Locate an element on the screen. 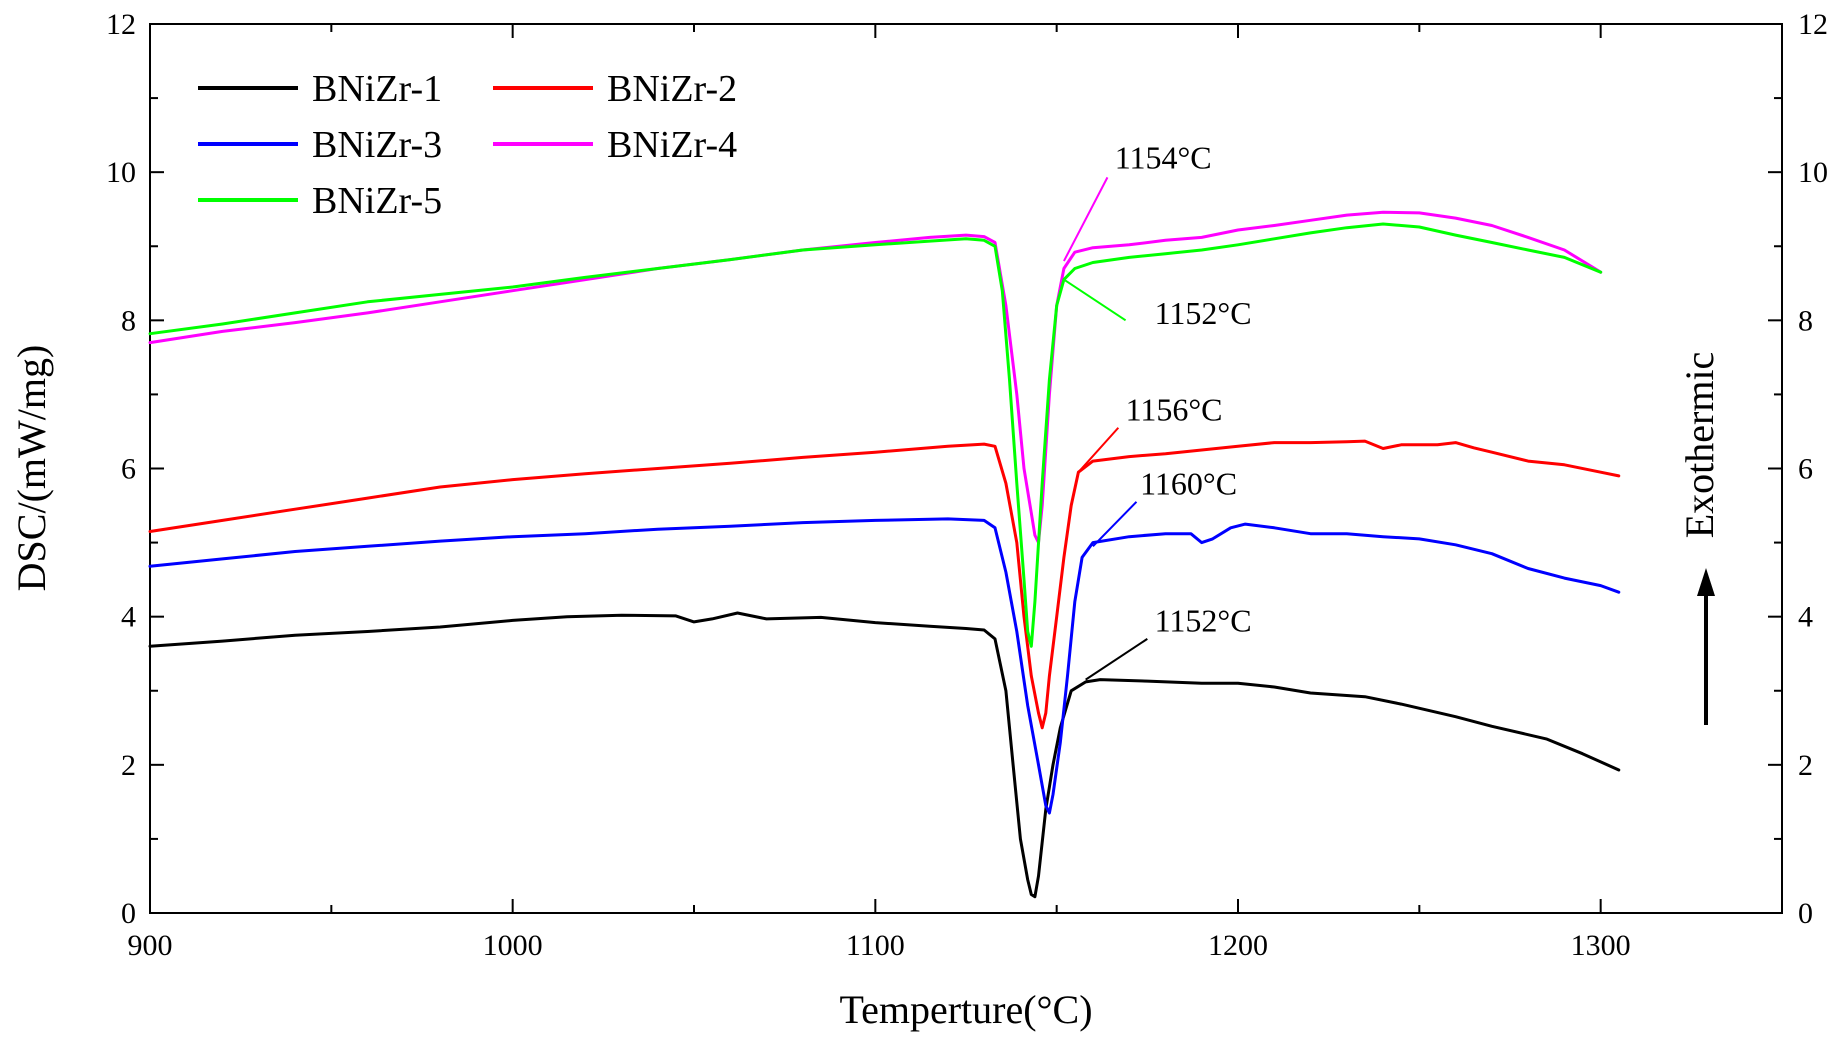 This screenshot has width=1846, height=1045. exothermic-label: Exothermic is located at coordinates (1699, 445).